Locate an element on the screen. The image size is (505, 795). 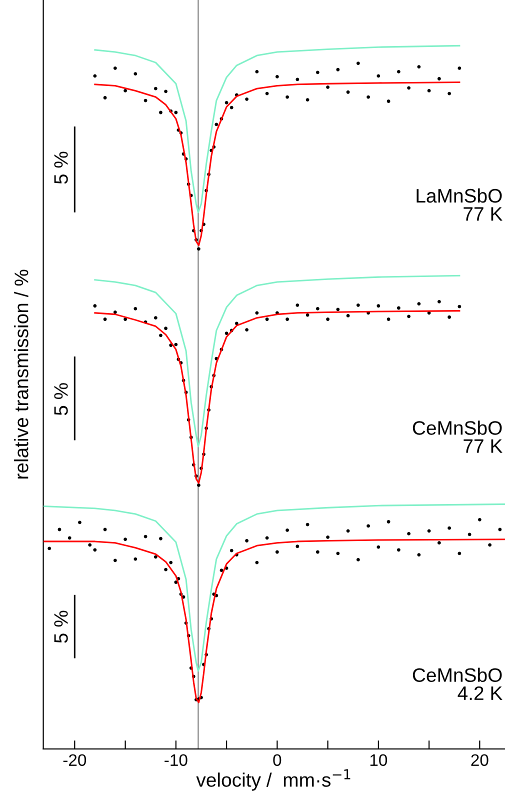
x-tick-label: -10 is located at coordinates (176, 760).